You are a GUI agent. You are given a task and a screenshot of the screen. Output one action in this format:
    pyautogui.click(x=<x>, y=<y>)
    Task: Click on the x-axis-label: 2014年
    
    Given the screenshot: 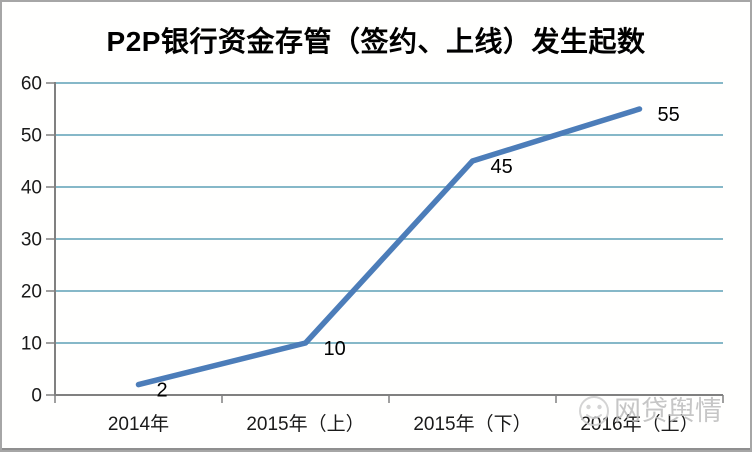 What is the action you would take?
    pyautogui.click(x=138, y=424)
    